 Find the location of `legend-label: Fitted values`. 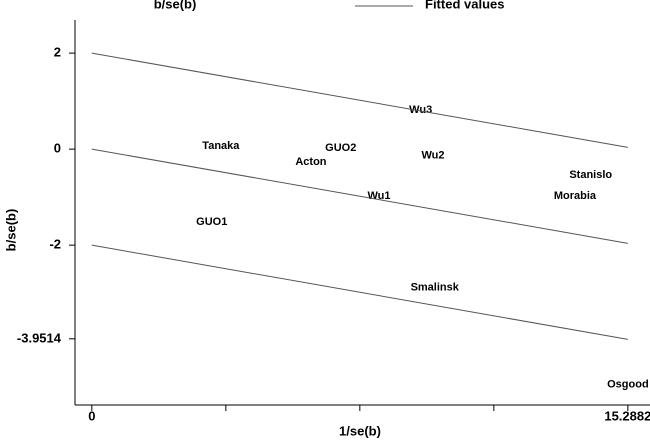

legend-label: Fitted values is located at coordinates (464, 5).